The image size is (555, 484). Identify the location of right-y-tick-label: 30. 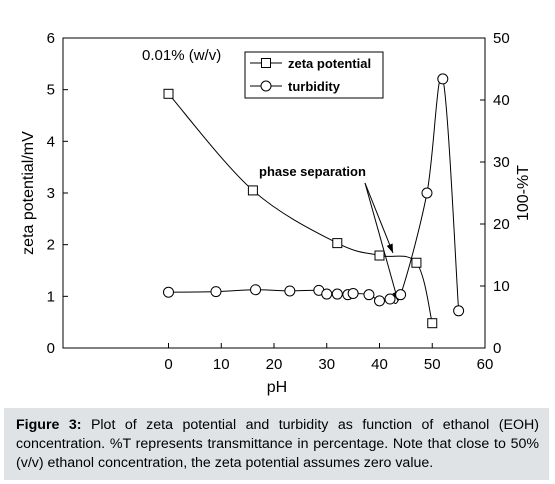
(501, 162).